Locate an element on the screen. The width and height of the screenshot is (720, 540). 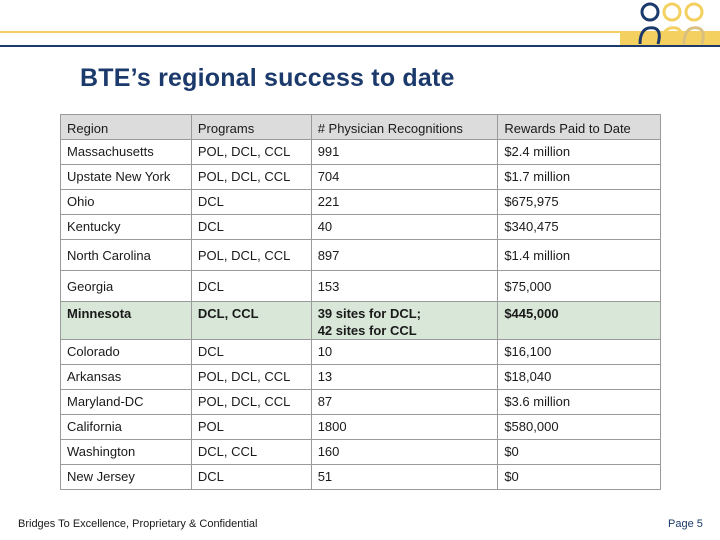
page-title: BTE’s regional success to date is located at coordinates (267, 78).